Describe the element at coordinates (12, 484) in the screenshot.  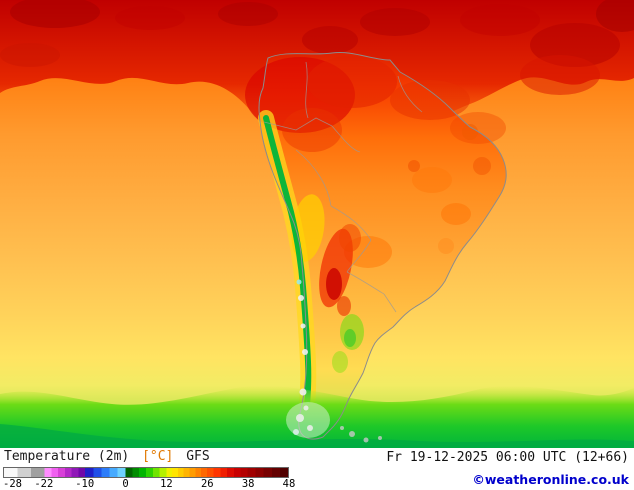
I see `scale-tick-label: -28` at that location.